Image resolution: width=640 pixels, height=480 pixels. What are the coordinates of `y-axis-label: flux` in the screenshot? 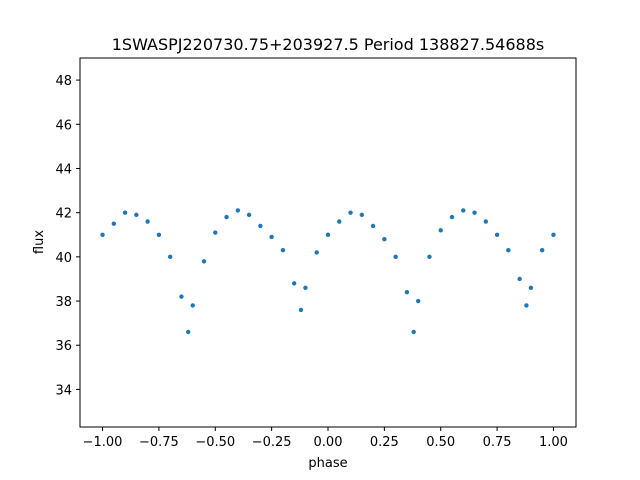 It's located at (39, 242).